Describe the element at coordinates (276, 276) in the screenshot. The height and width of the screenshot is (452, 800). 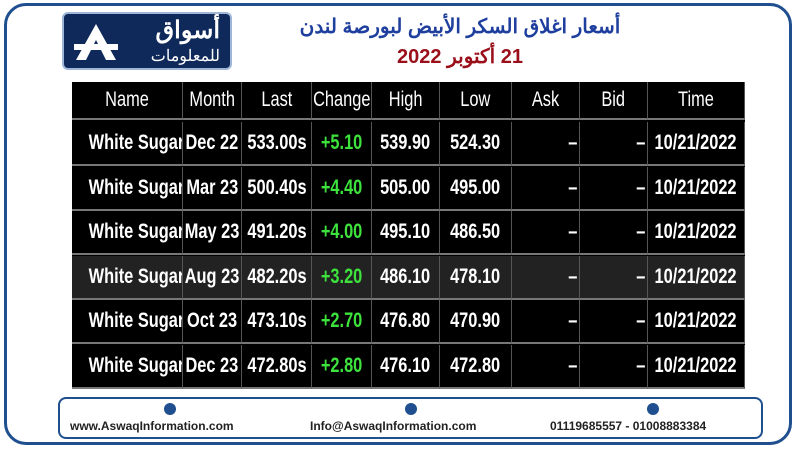
I see `cell-text: 482.20s` at that location.